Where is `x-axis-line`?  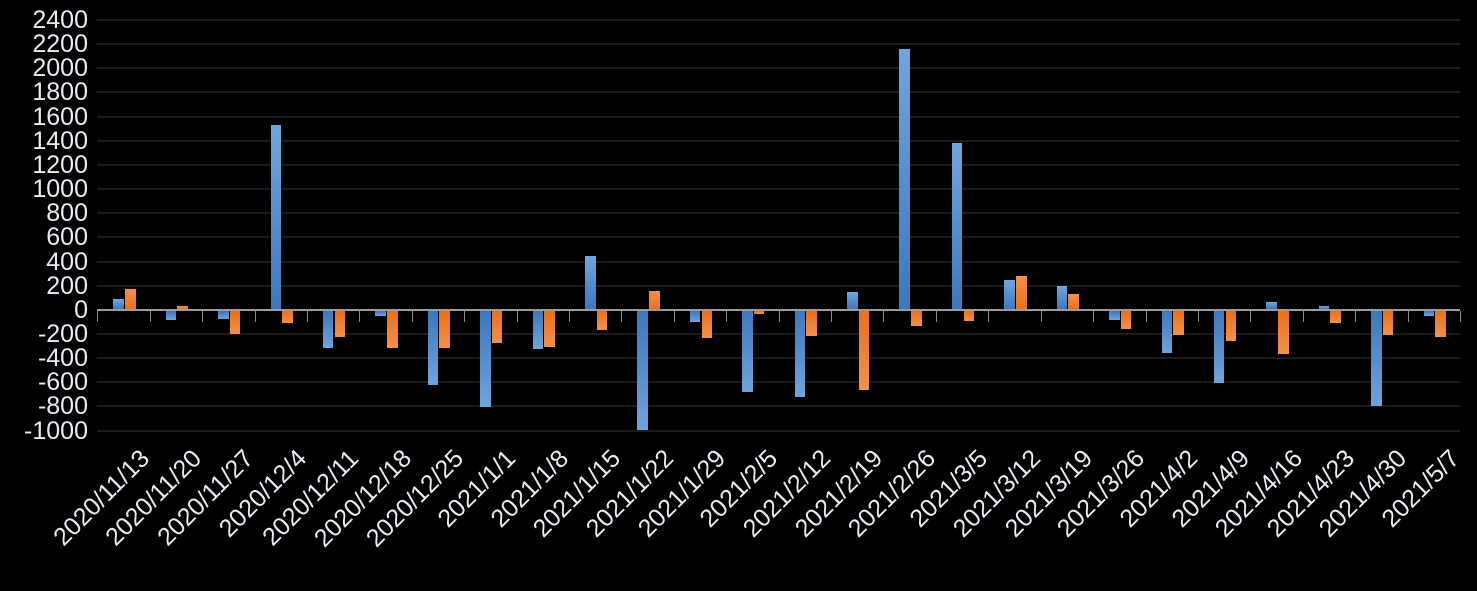 x-axis-line is located at coordinates (778, 309).